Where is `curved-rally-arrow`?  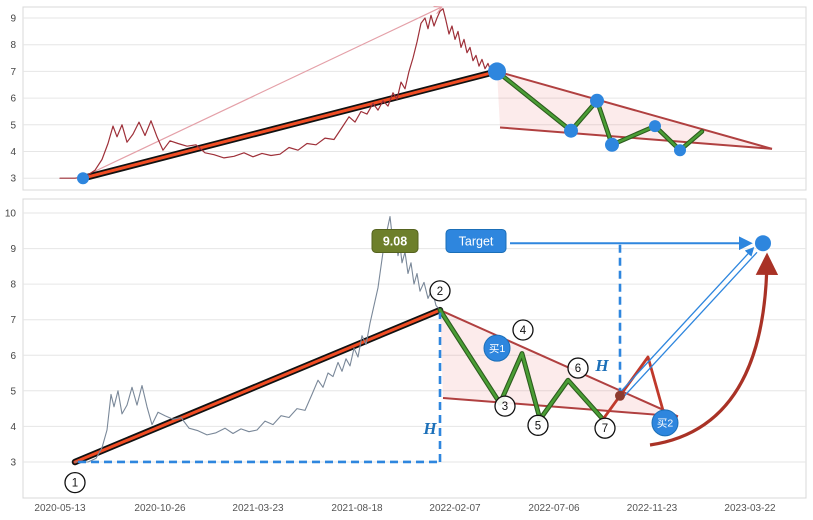 curved-rally-arrow is located at coordinates (714, 349).